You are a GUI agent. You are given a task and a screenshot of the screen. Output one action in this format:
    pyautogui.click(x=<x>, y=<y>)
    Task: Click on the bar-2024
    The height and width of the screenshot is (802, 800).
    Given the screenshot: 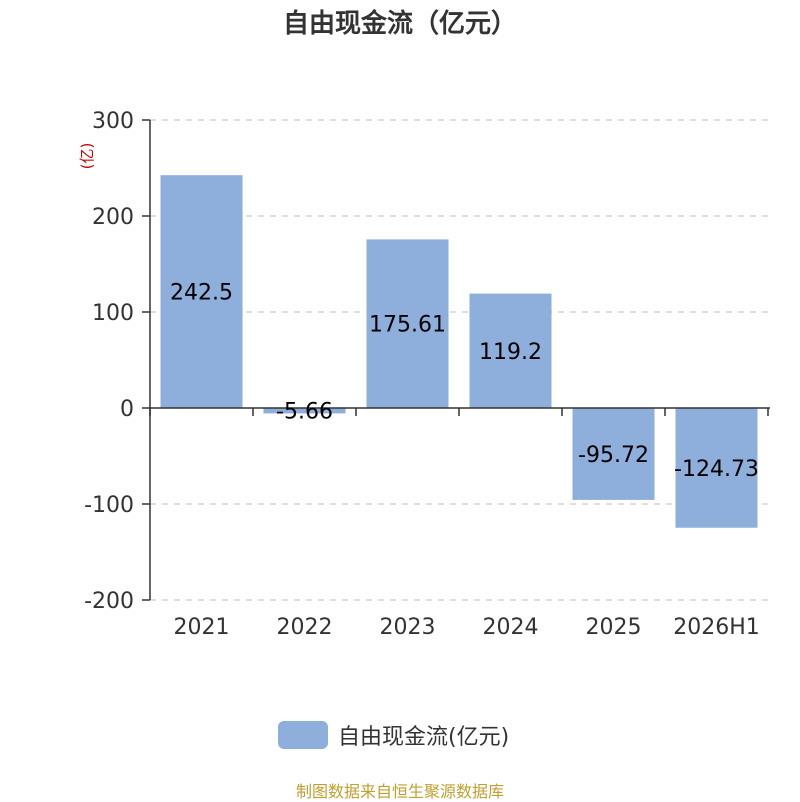 What is the action you would take?
    pyautogui.click(x=510, y=350)
    